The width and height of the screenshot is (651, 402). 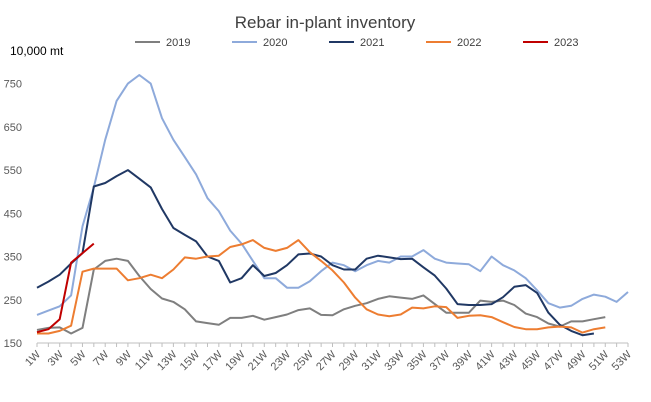 I want to click on y-unit-label: 10,000 mt, so click(x=37, y=51).